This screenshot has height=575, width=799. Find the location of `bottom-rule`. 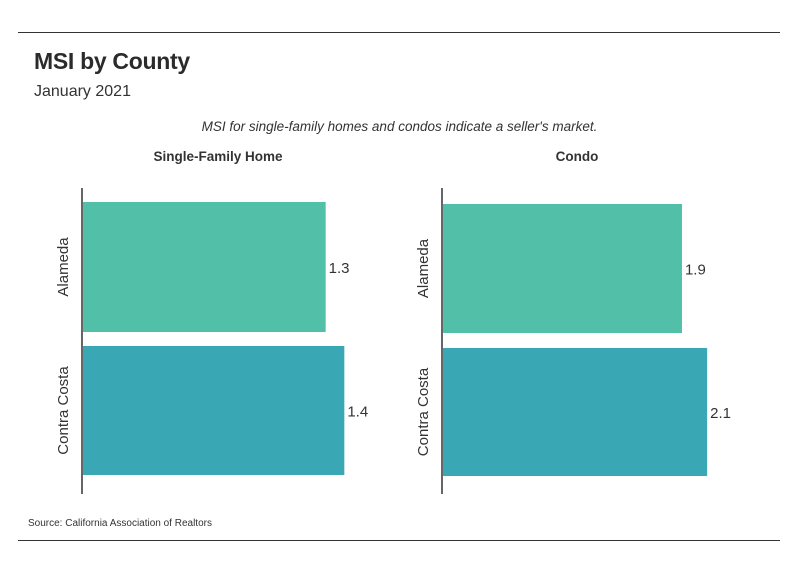

bottom-rule is located at coordinates (399, 540).